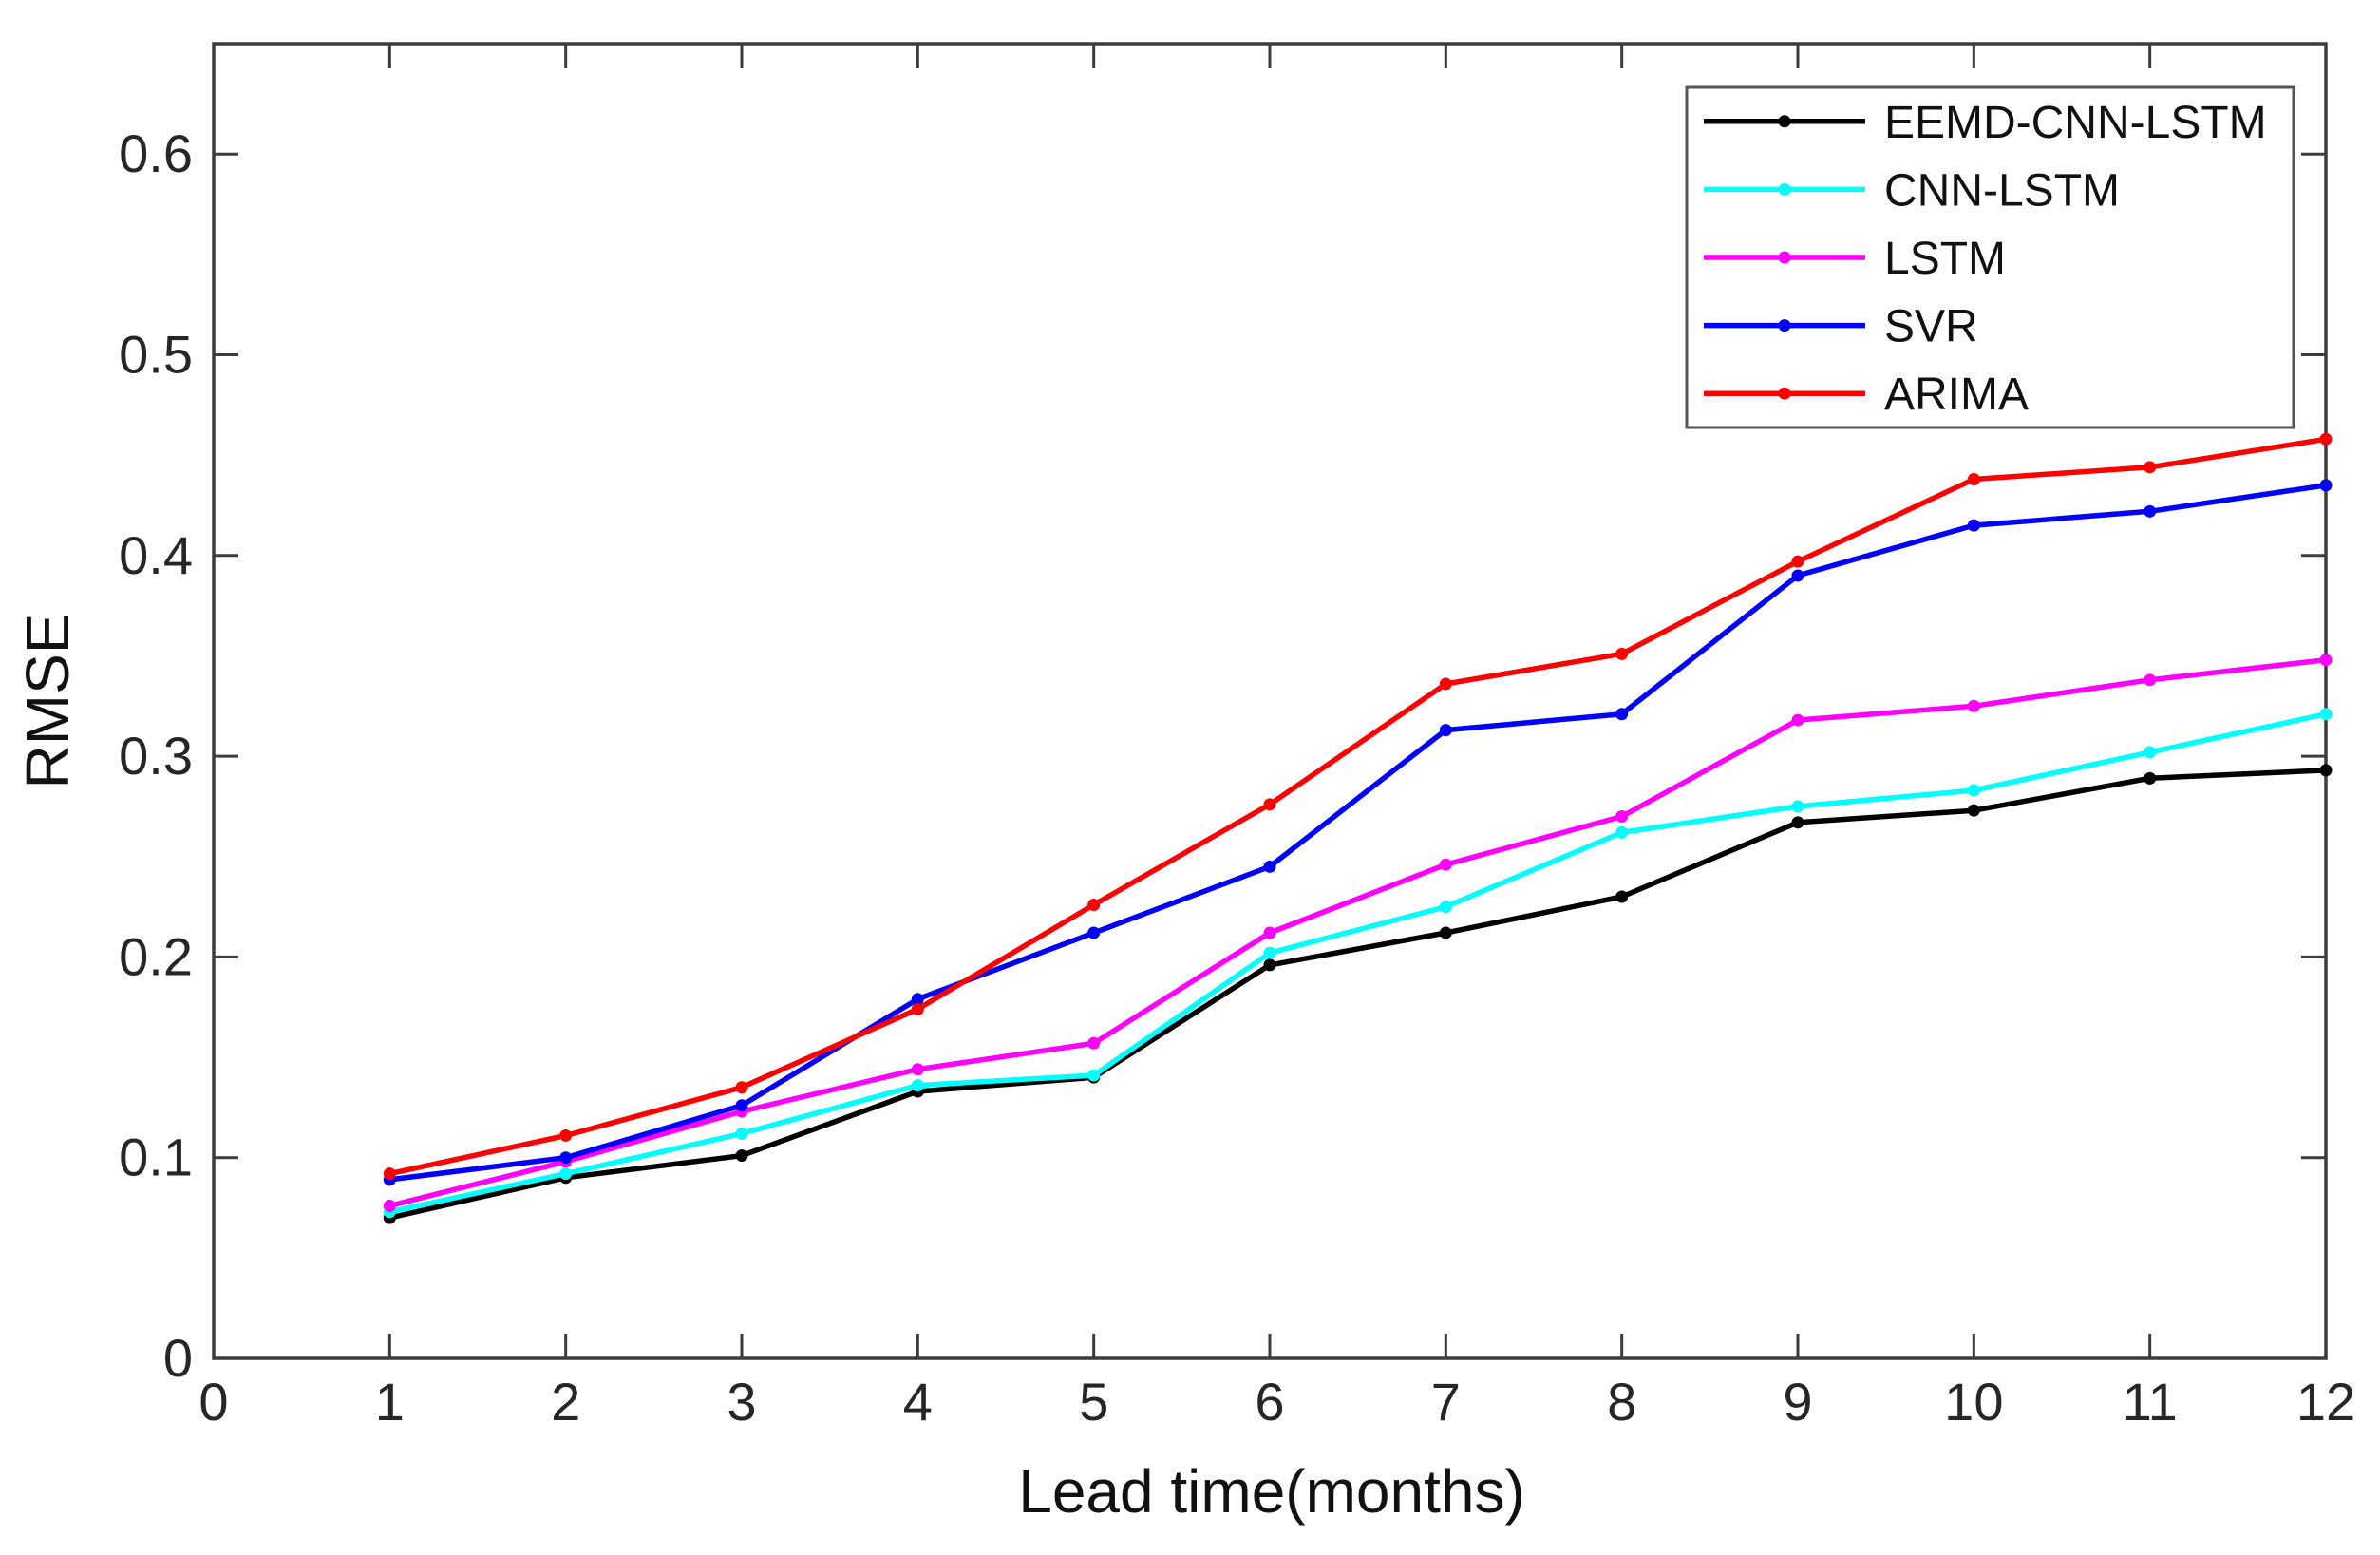  Describe the element at coordinates (1974, 1402) in the screenshot. I see `x-tick-label: 10` at that location.